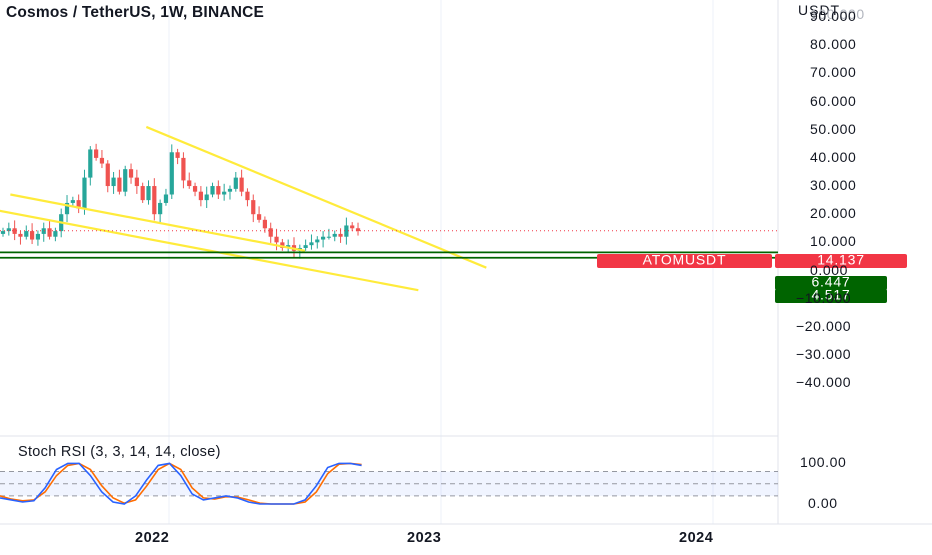  I want to click on price-tick-label: 60.000, so click(833, 100).